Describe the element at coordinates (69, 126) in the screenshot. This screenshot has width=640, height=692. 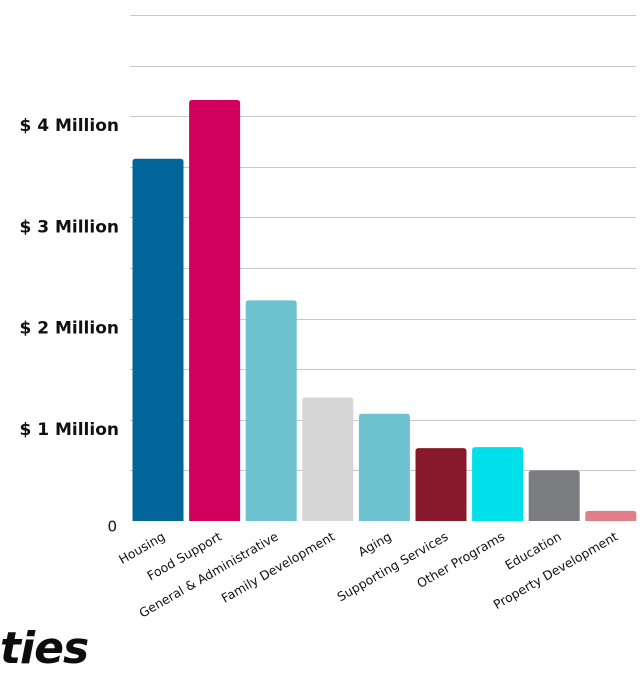
I see `y-tick-label: $ 4 Million` at that location.